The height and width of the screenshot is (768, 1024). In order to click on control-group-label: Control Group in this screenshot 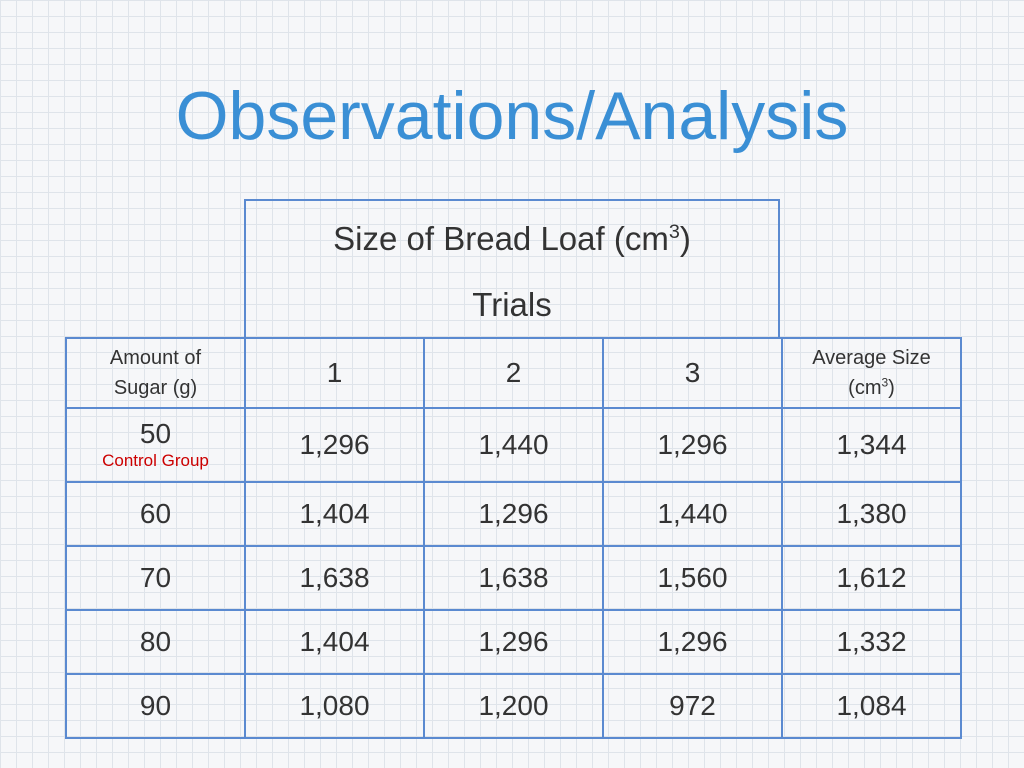, I will do `click(155, 460)`.